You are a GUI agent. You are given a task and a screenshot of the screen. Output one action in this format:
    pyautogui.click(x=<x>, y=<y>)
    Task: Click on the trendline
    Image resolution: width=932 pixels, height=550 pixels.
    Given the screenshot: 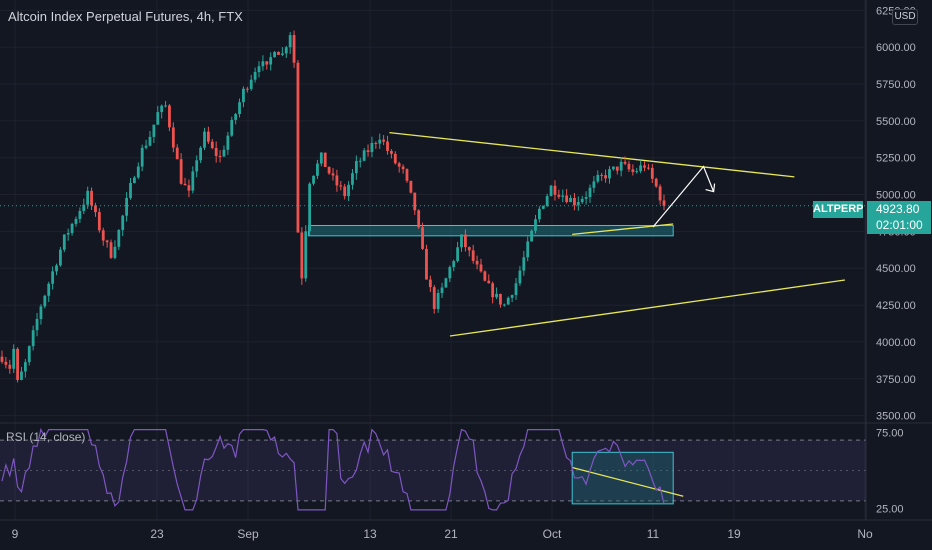 What is the action you would take?
    pyautogui.click(x=592, y=155)
    